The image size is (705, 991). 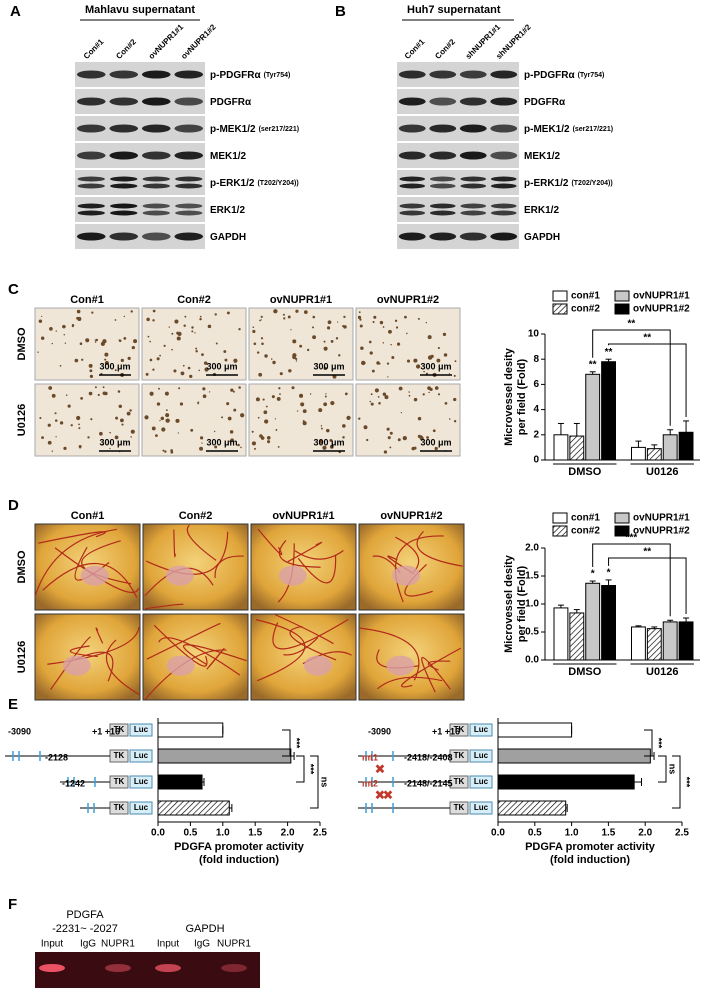 I want to click on x-tick-label: 1.5, so click(x=608, y=833).